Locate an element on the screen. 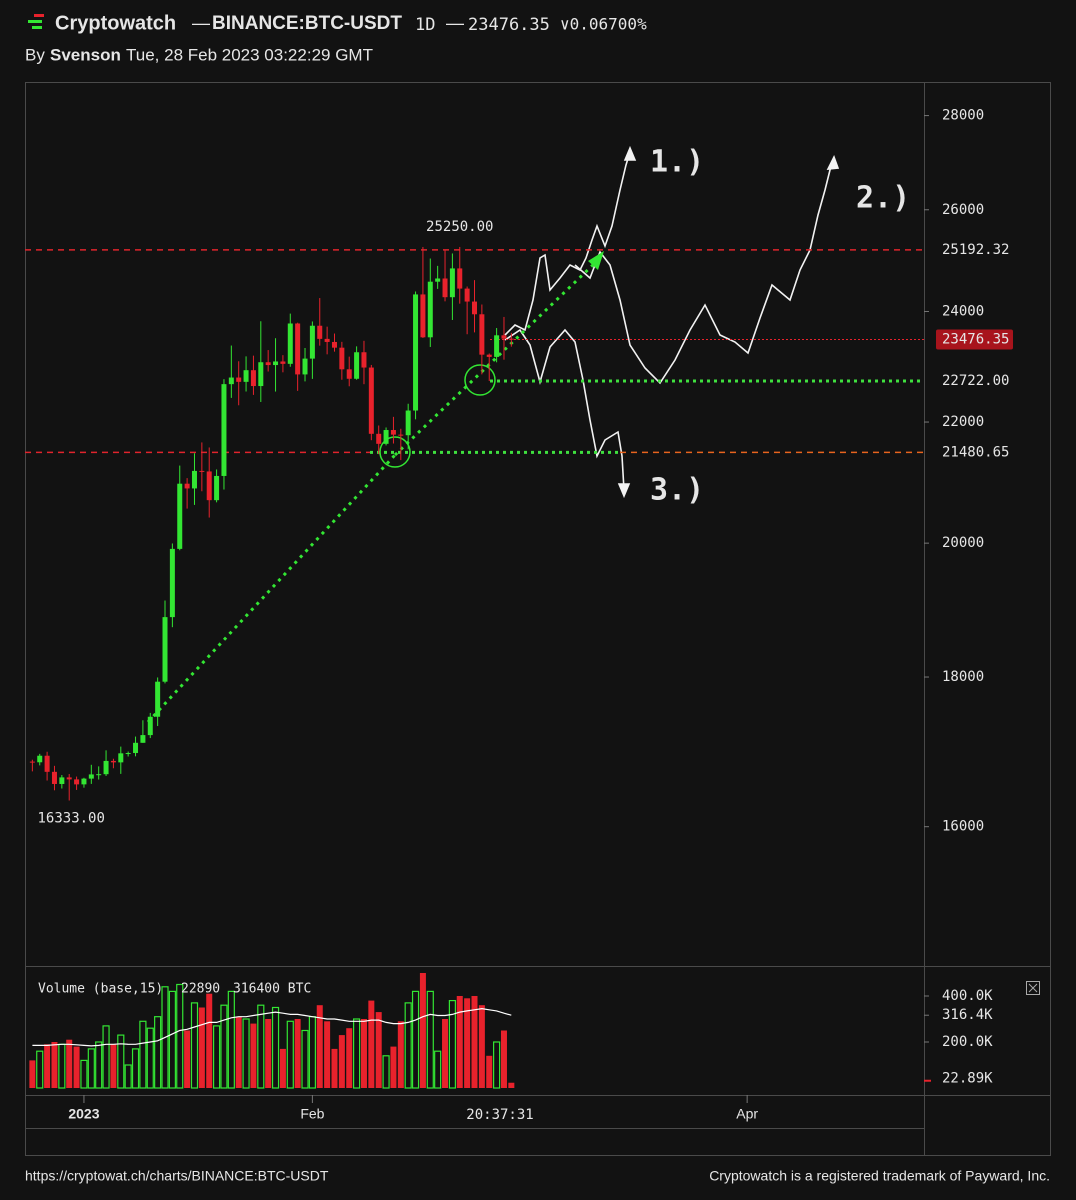  y-tick-label: 20000 is located at coordinates (963, 543).